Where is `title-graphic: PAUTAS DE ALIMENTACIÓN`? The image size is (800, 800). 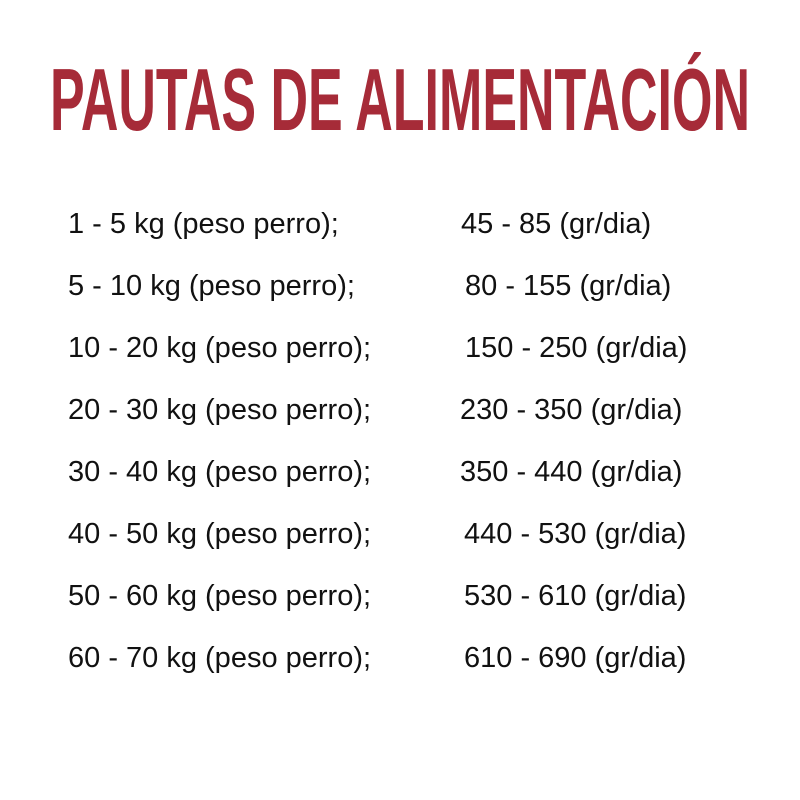
title-graphic: PAUTAS DE ALIMENTACIÓN is located at coordinates (400, 95).